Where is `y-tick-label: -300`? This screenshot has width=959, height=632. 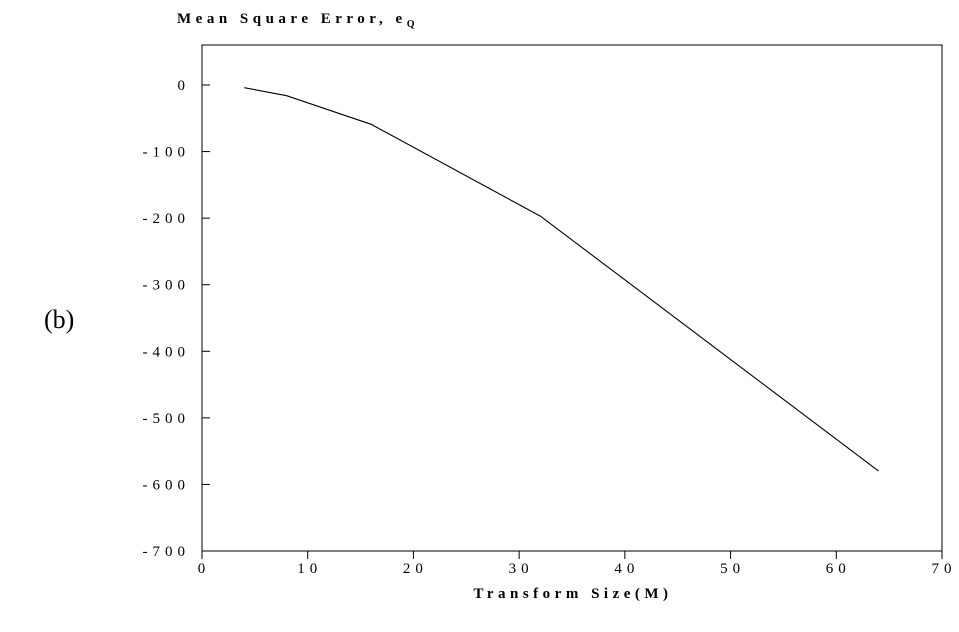 y-tick-label: -300 is located at coordinates (167, 286).